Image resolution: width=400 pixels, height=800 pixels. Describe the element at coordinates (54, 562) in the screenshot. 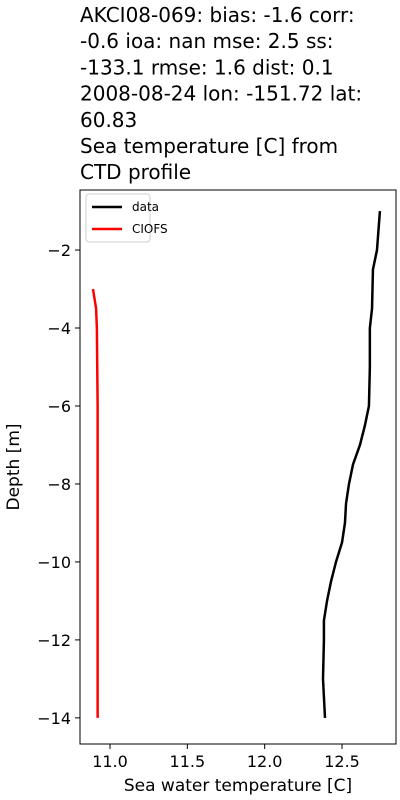

I see `y-tick-label: −10` at that location.